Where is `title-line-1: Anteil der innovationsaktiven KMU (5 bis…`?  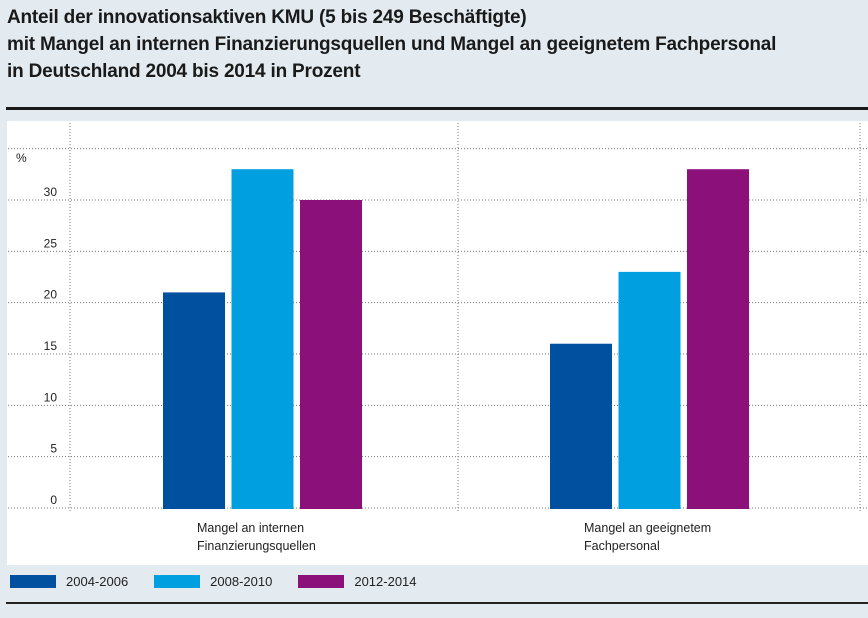 title-line-1: Anteil der innovationsaktiven KMU (5 bis… is located at coordinates (267, 17).